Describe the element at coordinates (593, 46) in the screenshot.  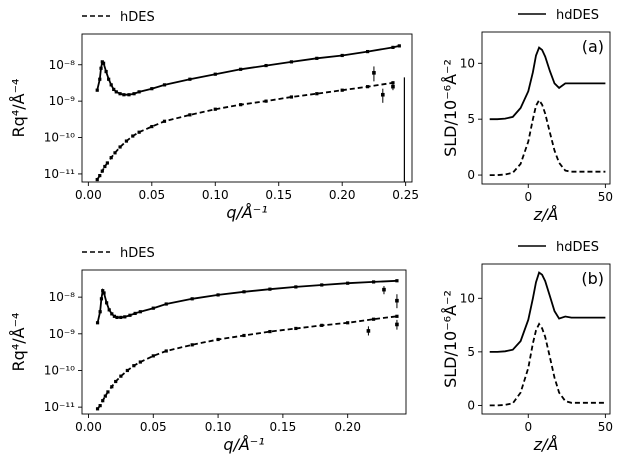
I see `panel-label: (a)` at that location.